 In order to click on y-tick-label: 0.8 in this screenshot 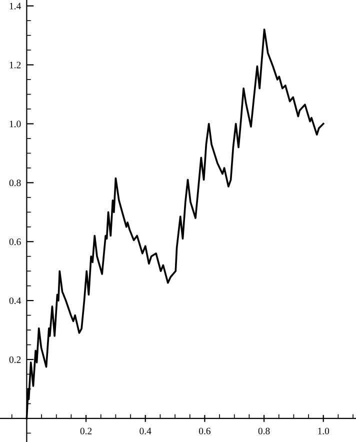, I will do `click(15, 183)`.